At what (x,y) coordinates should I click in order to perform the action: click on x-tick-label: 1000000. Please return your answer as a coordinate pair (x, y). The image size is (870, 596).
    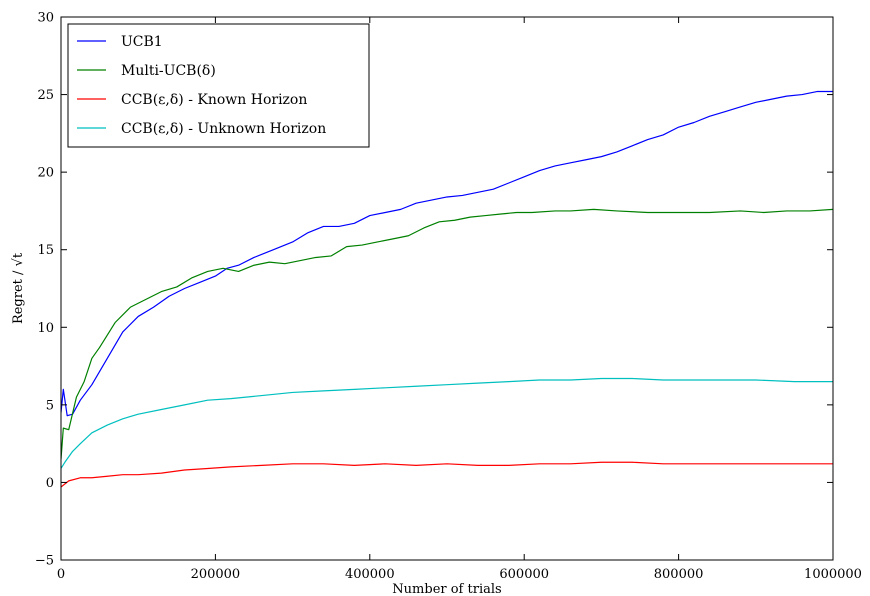
    Looking at the image, I should click on (833, 574).